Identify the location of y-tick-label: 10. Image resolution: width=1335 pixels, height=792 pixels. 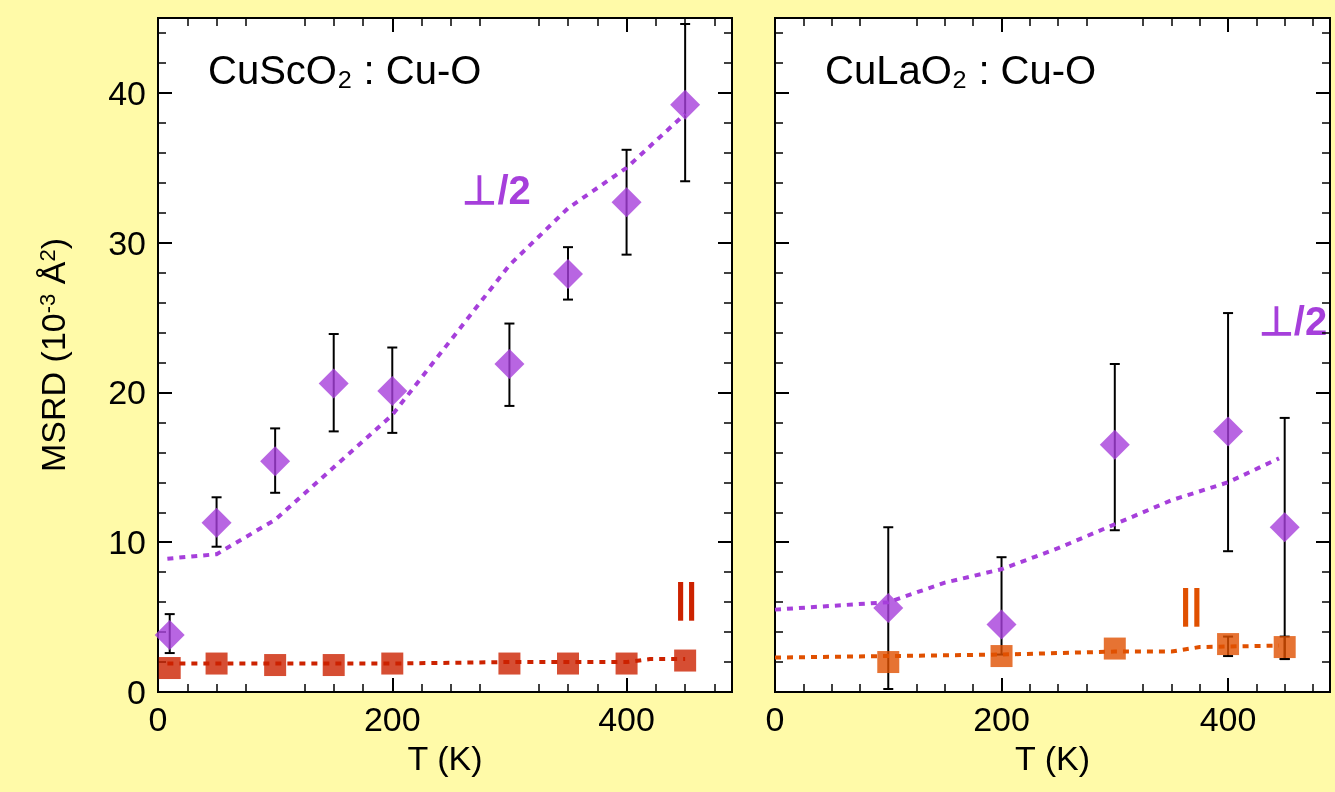
(127, 542).